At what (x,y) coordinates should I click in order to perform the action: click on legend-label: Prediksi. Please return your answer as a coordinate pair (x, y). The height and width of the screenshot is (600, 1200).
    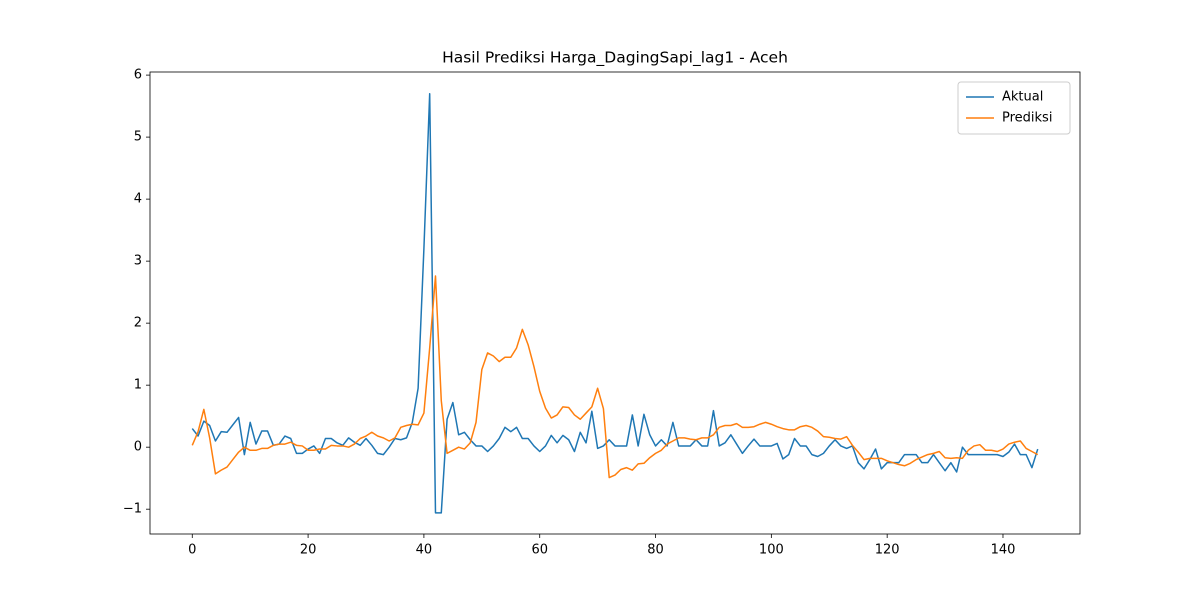
    Looking at the image, I should click on (1027, 118).